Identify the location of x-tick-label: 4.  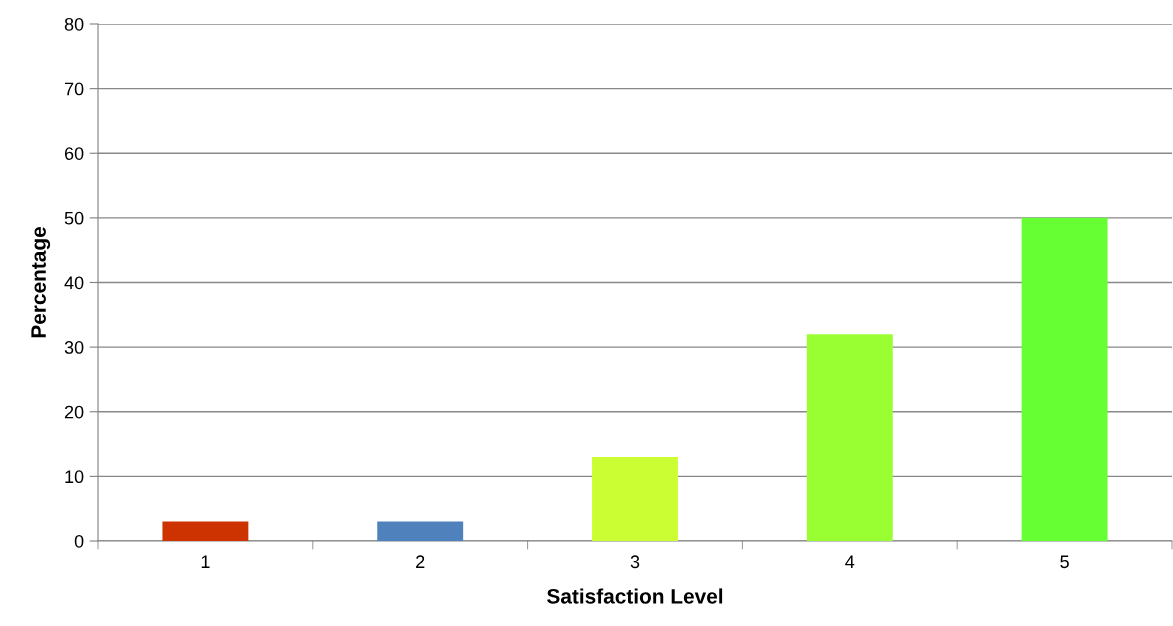
(850, 561).